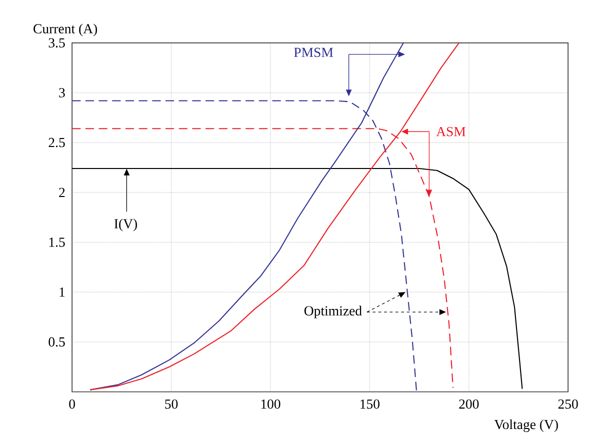 Image resolution: width=590 pixels, height=448 pixels. Describe the element at coordinates (568, 404) in the screenshot. I see `x-tick-label: 250` at that location.